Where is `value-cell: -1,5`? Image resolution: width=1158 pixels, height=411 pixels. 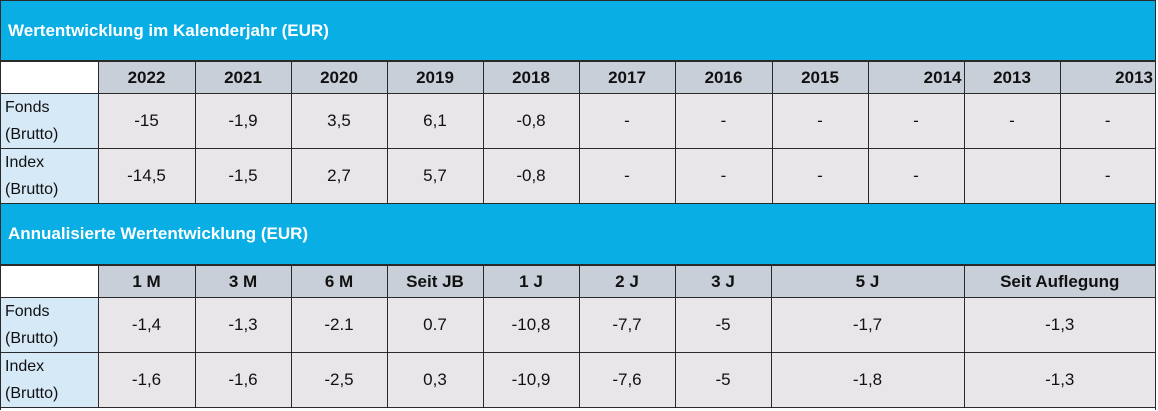
value-cell: -1,5 is located at coordinates (243, 176).